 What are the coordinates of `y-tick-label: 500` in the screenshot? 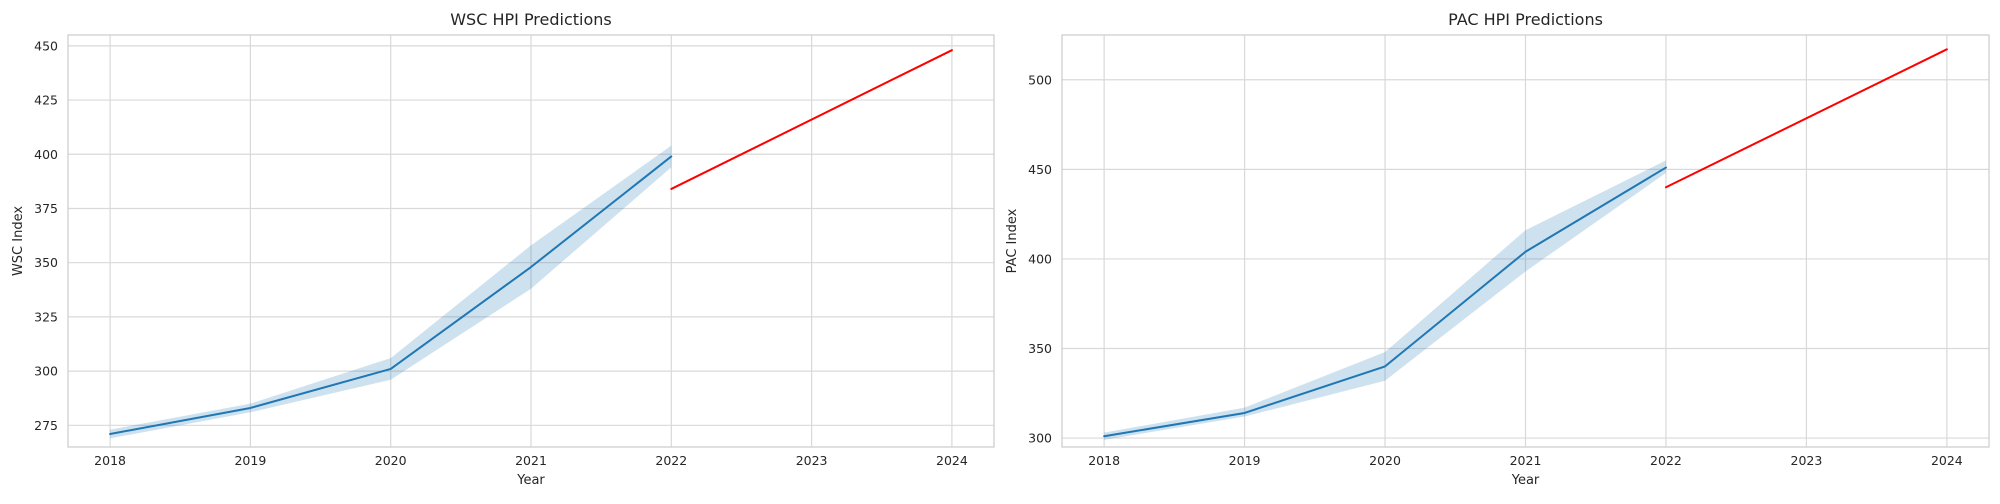 It's located at (1040, 79).